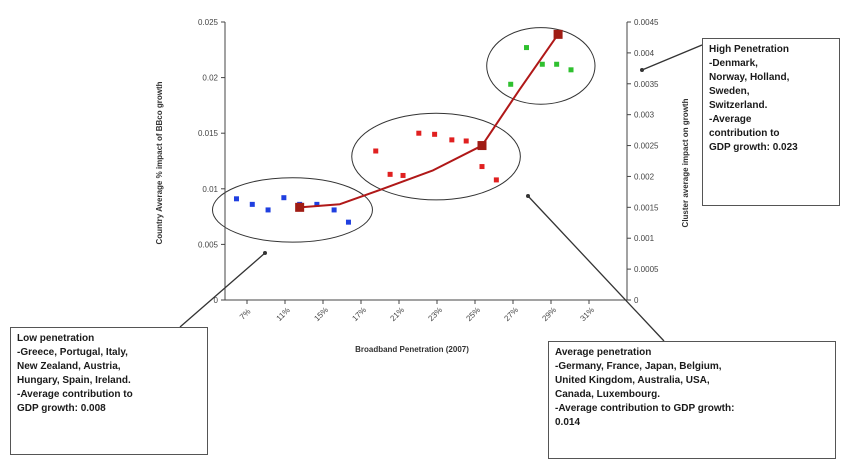 Image resolution: width=844 pixels, height=464 pixels. I want to click on x-axis-title: Broadband Penetration (2007), so click(412, 349).